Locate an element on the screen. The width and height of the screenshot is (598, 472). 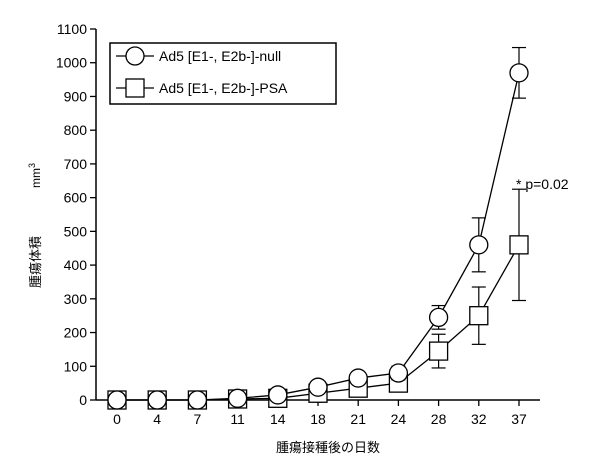
x-tick-label: 32 is located at coordinates (479, 419).